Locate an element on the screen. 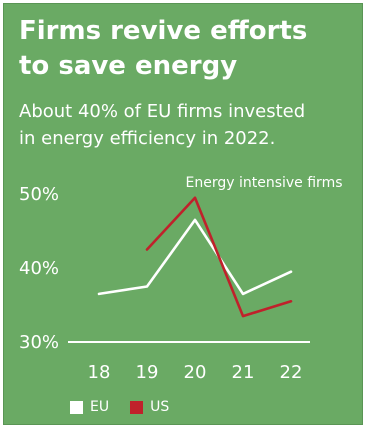 This screenshot has height=428, width=366. x-axis: 18 19 20 21 22 is located at coordinates (195, 372).